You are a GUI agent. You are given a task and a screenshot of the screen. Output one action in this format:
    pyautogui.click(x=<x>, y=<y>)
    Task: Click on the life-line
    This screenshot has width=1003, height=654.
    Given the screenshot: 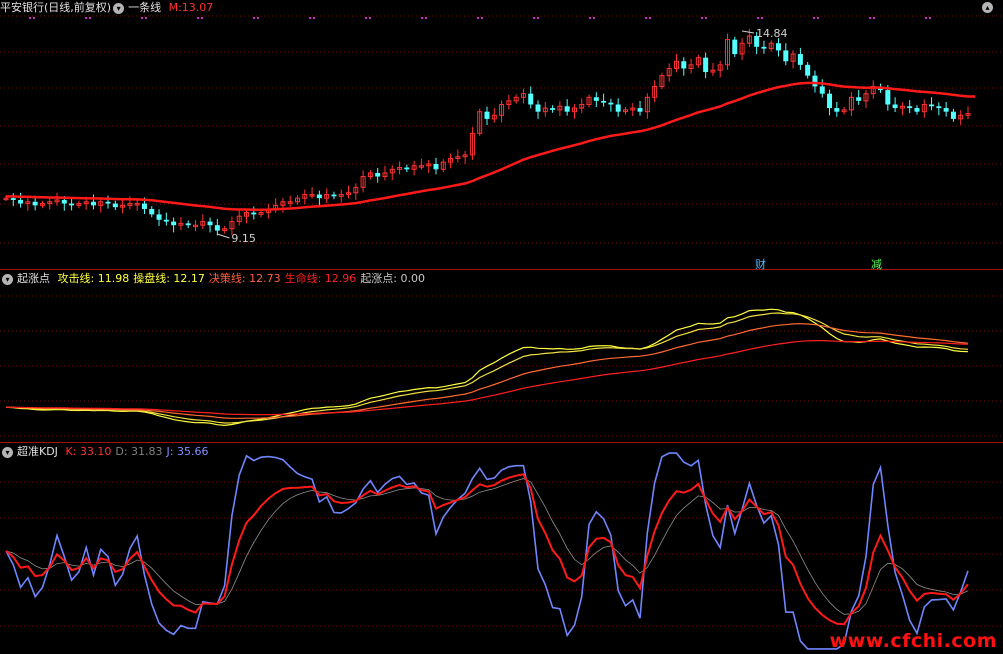 What is the action you would take?
    pyautogui.click(x=487, y=378)
    